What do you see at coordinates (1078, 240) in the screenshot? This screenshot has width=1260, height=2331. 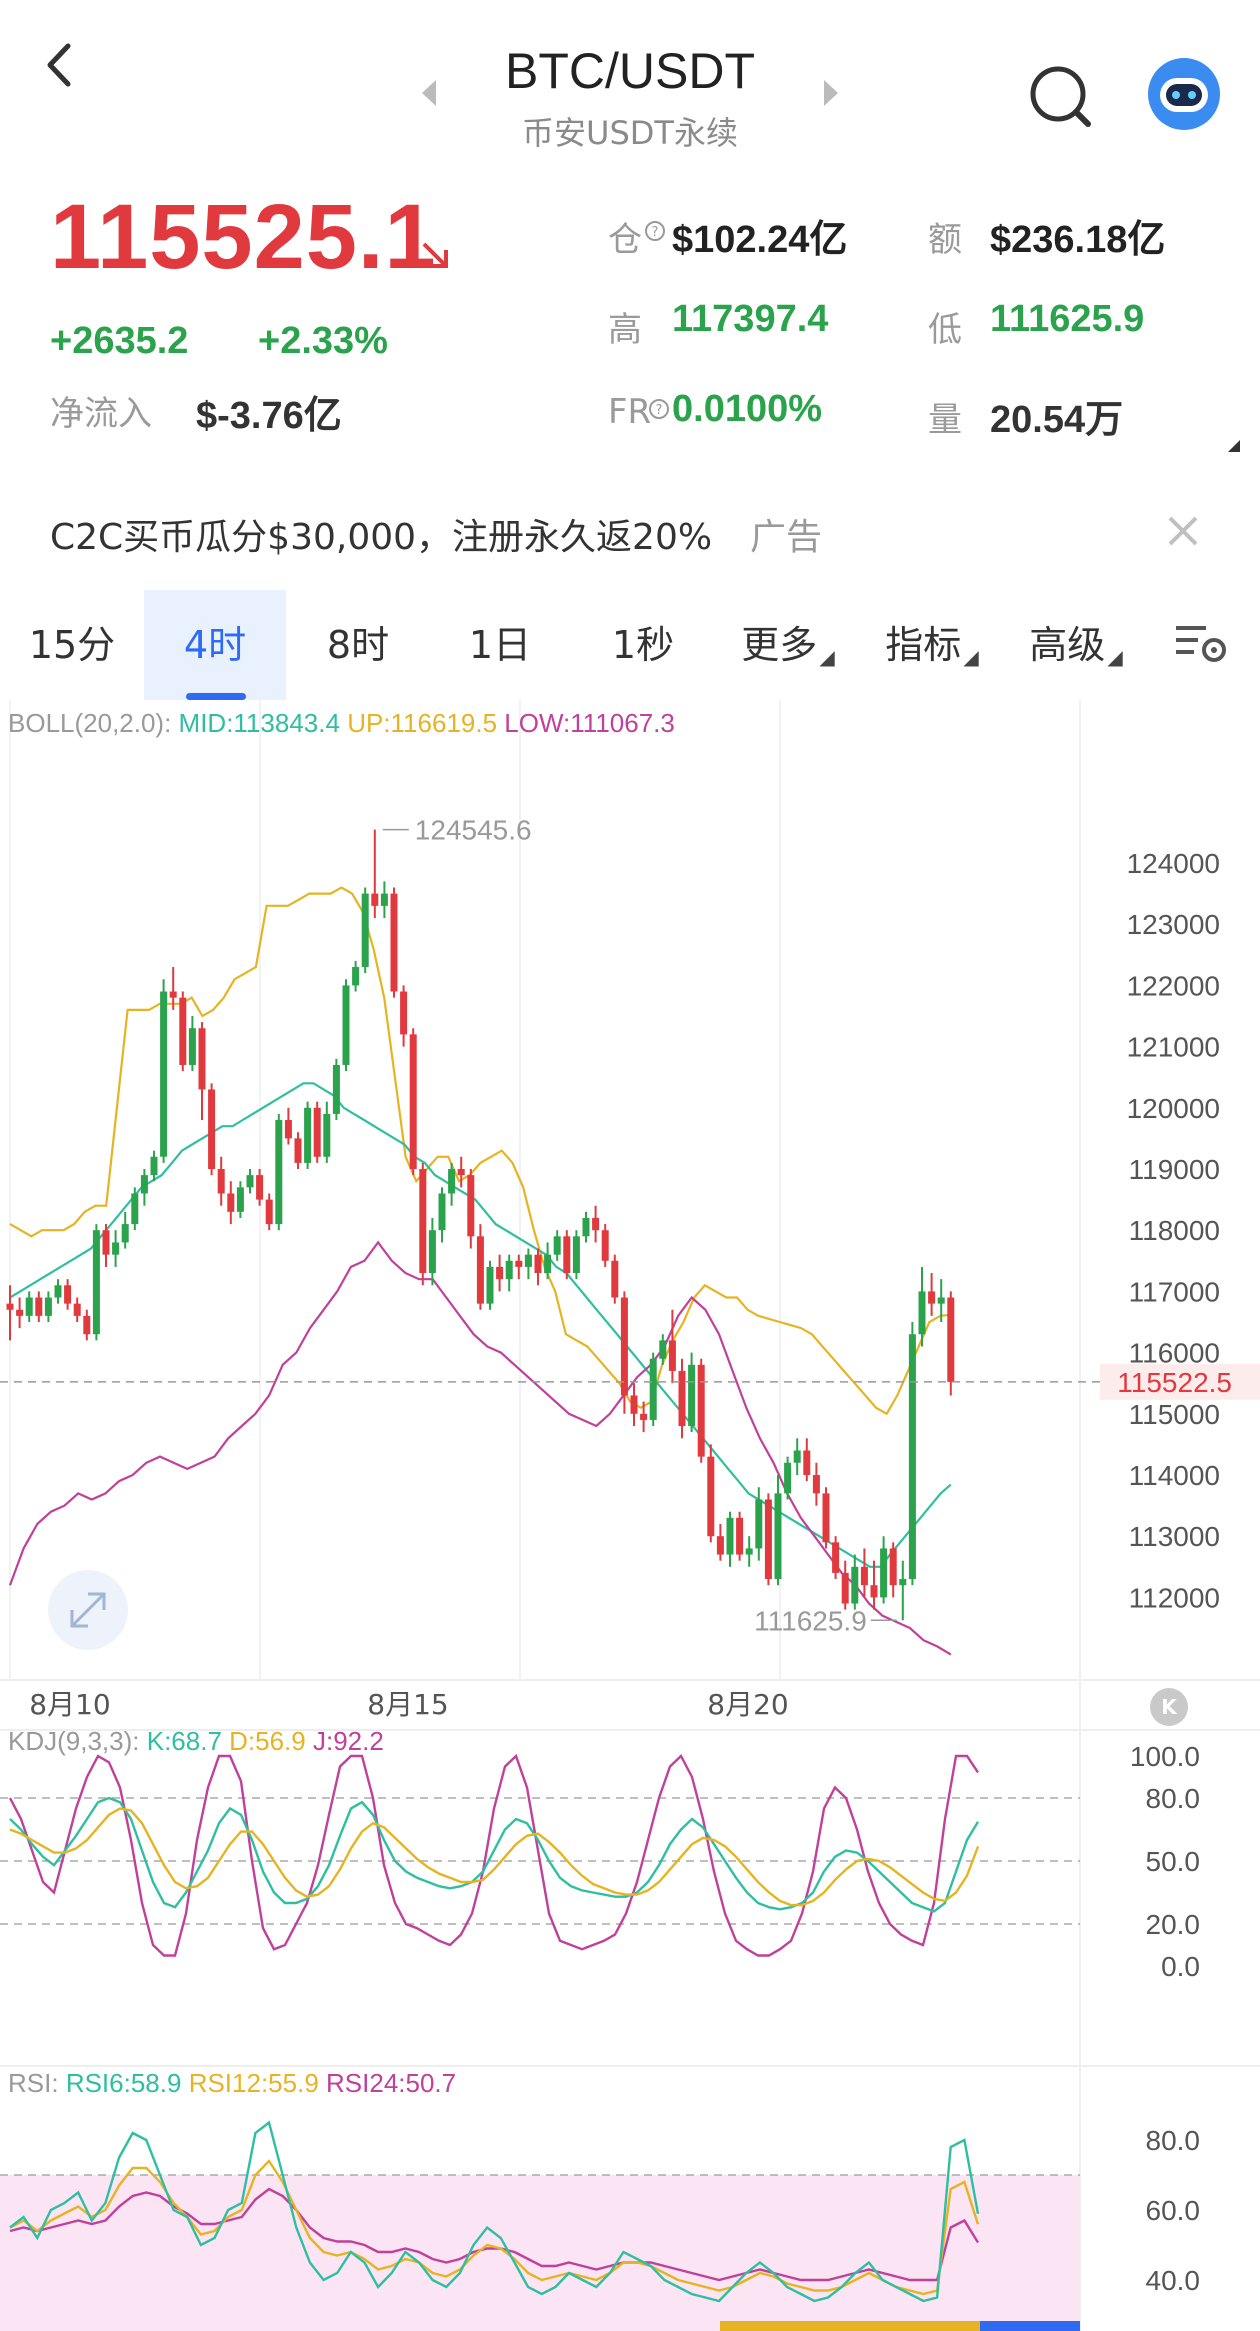 I see `turnover-value: $236.18亿` at bounding box center [1078, 240].